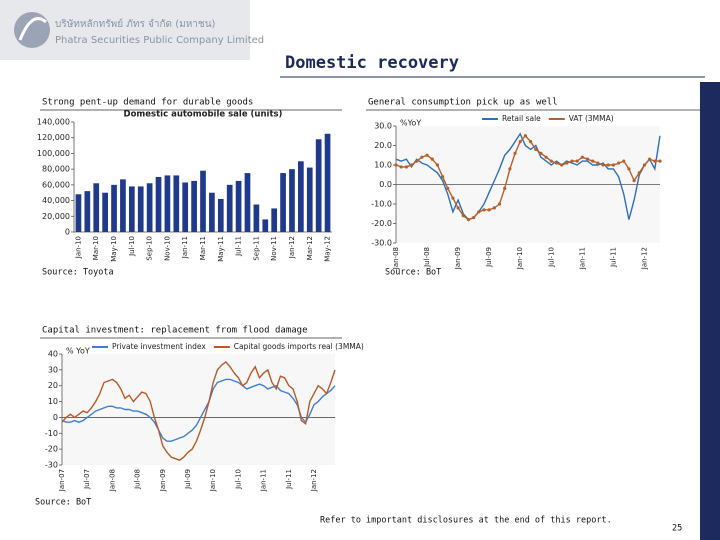 Image resolution: width=720 pixels, height=540 pixels. Describe the element at coordinates (159, 40) in the screenshot. I see `company-name: Phatra Securities Public Company Limited` at that location.